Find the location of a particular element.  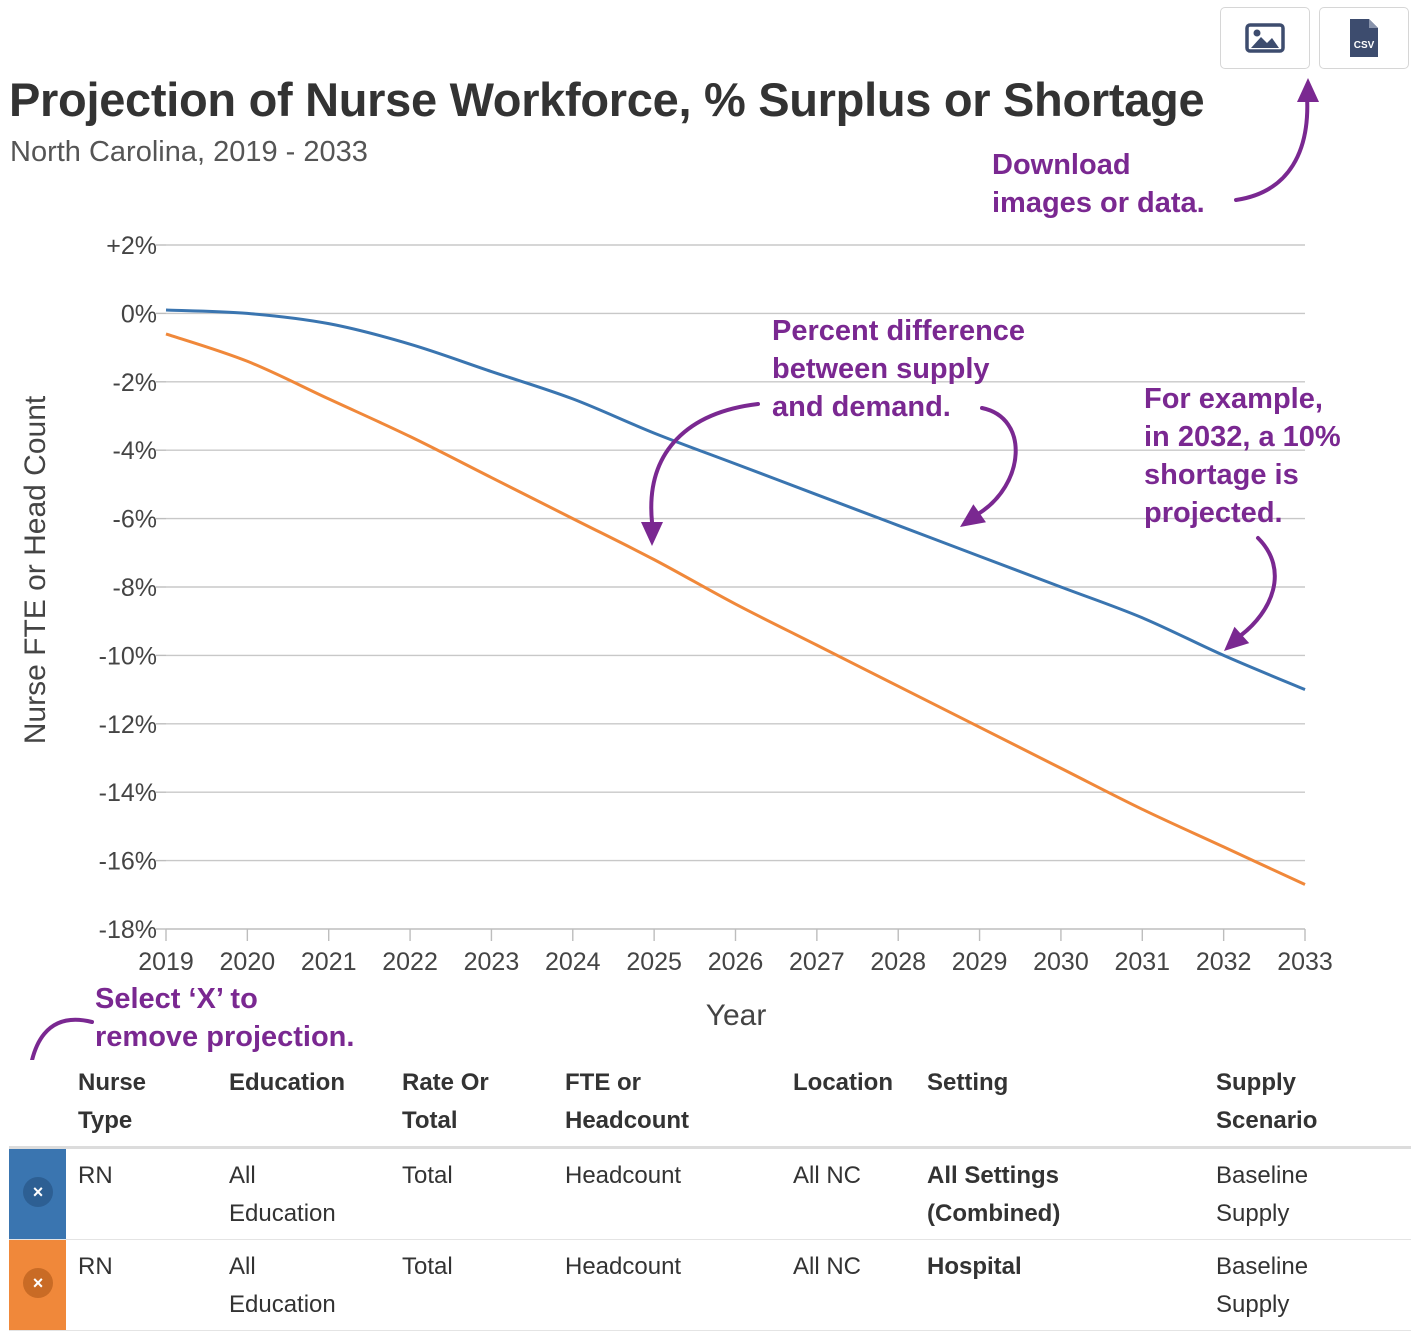

y-axis-label: Nurse FTE or Head Count is located at coordinates (35, 569).